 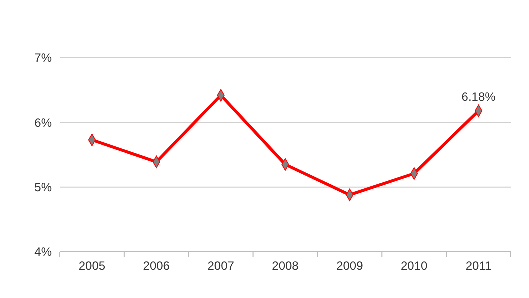 I want to click on x-tick-label: 2011, so click(x=479, y=266).